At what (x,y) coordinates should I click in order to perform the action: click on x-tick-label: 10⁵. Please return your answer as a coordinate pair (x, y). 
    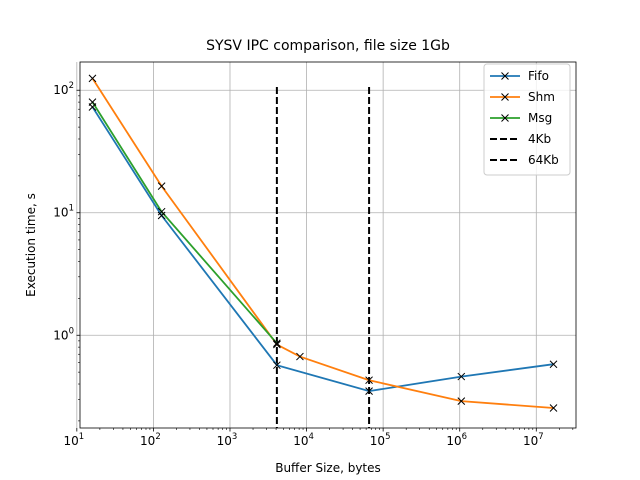
    Looking at the image, I should click on (380, 440).